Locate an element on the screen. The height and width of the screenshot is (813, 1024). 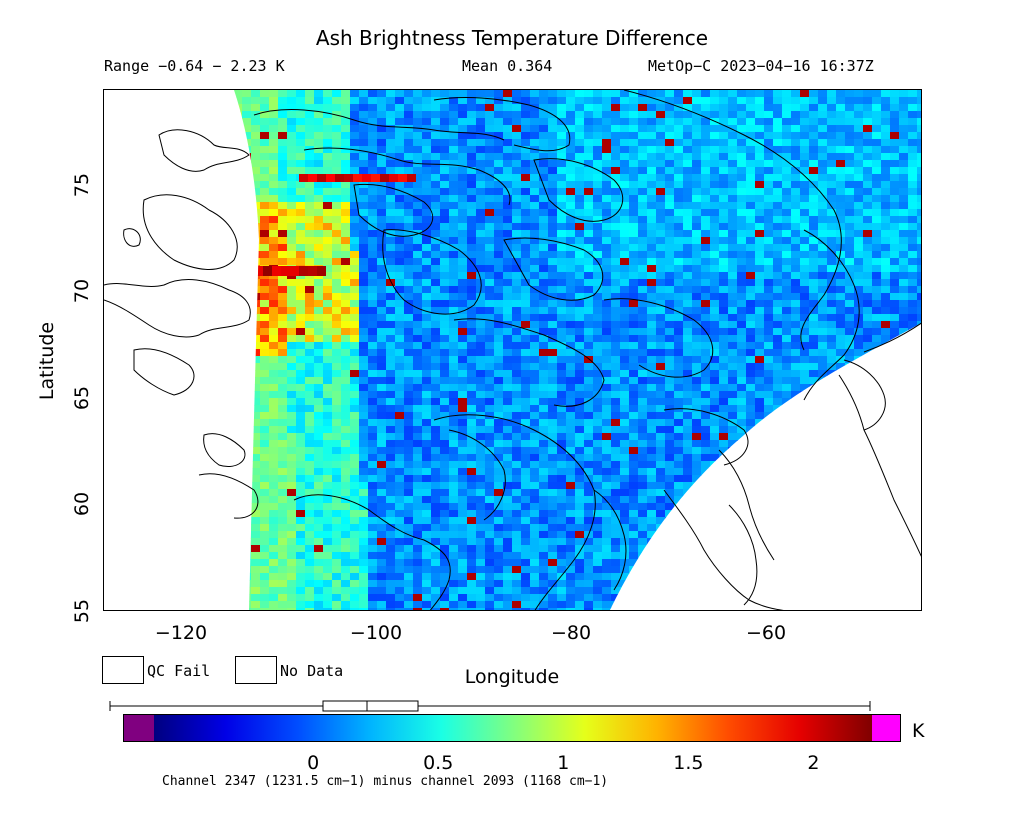
y-tick-label: 75 is located at coordinates (82, 184).